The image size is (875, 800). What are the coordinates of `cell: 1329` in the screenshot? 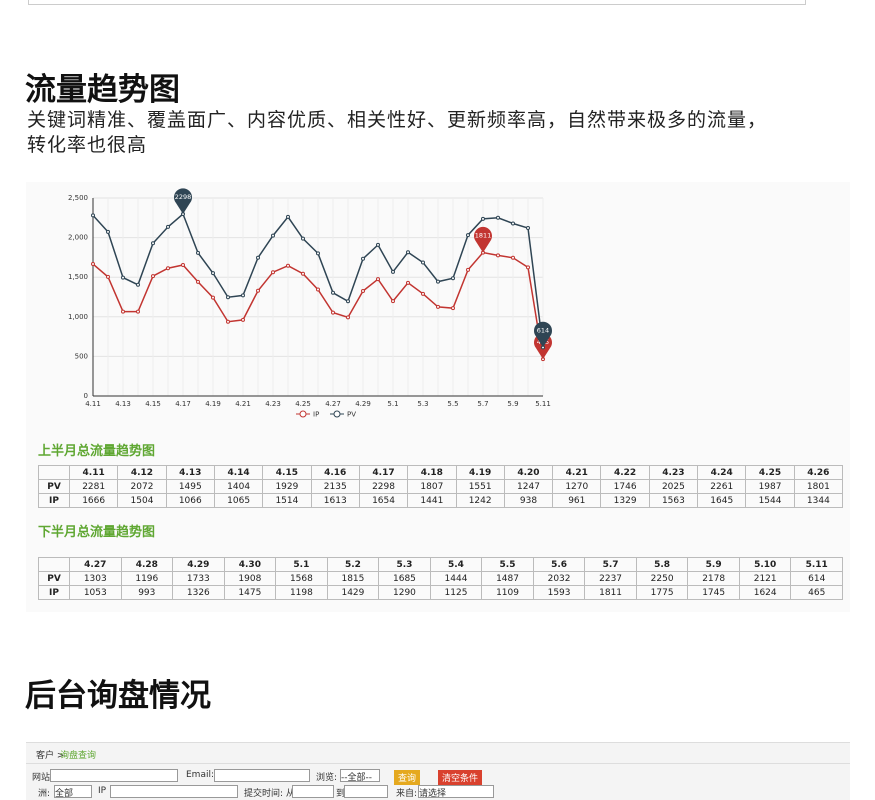 It's located at (625, 500).